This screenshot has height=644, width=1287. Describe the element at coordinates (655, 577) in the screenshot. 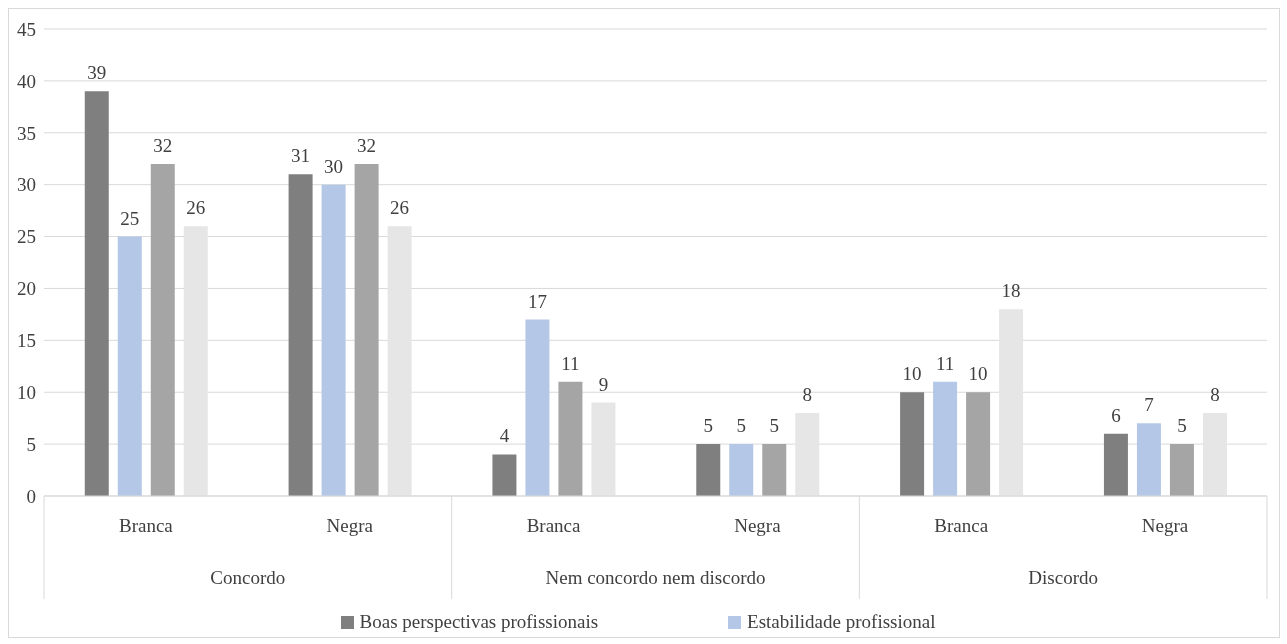

I see `text: Nem concordo nem discordo` at that location.